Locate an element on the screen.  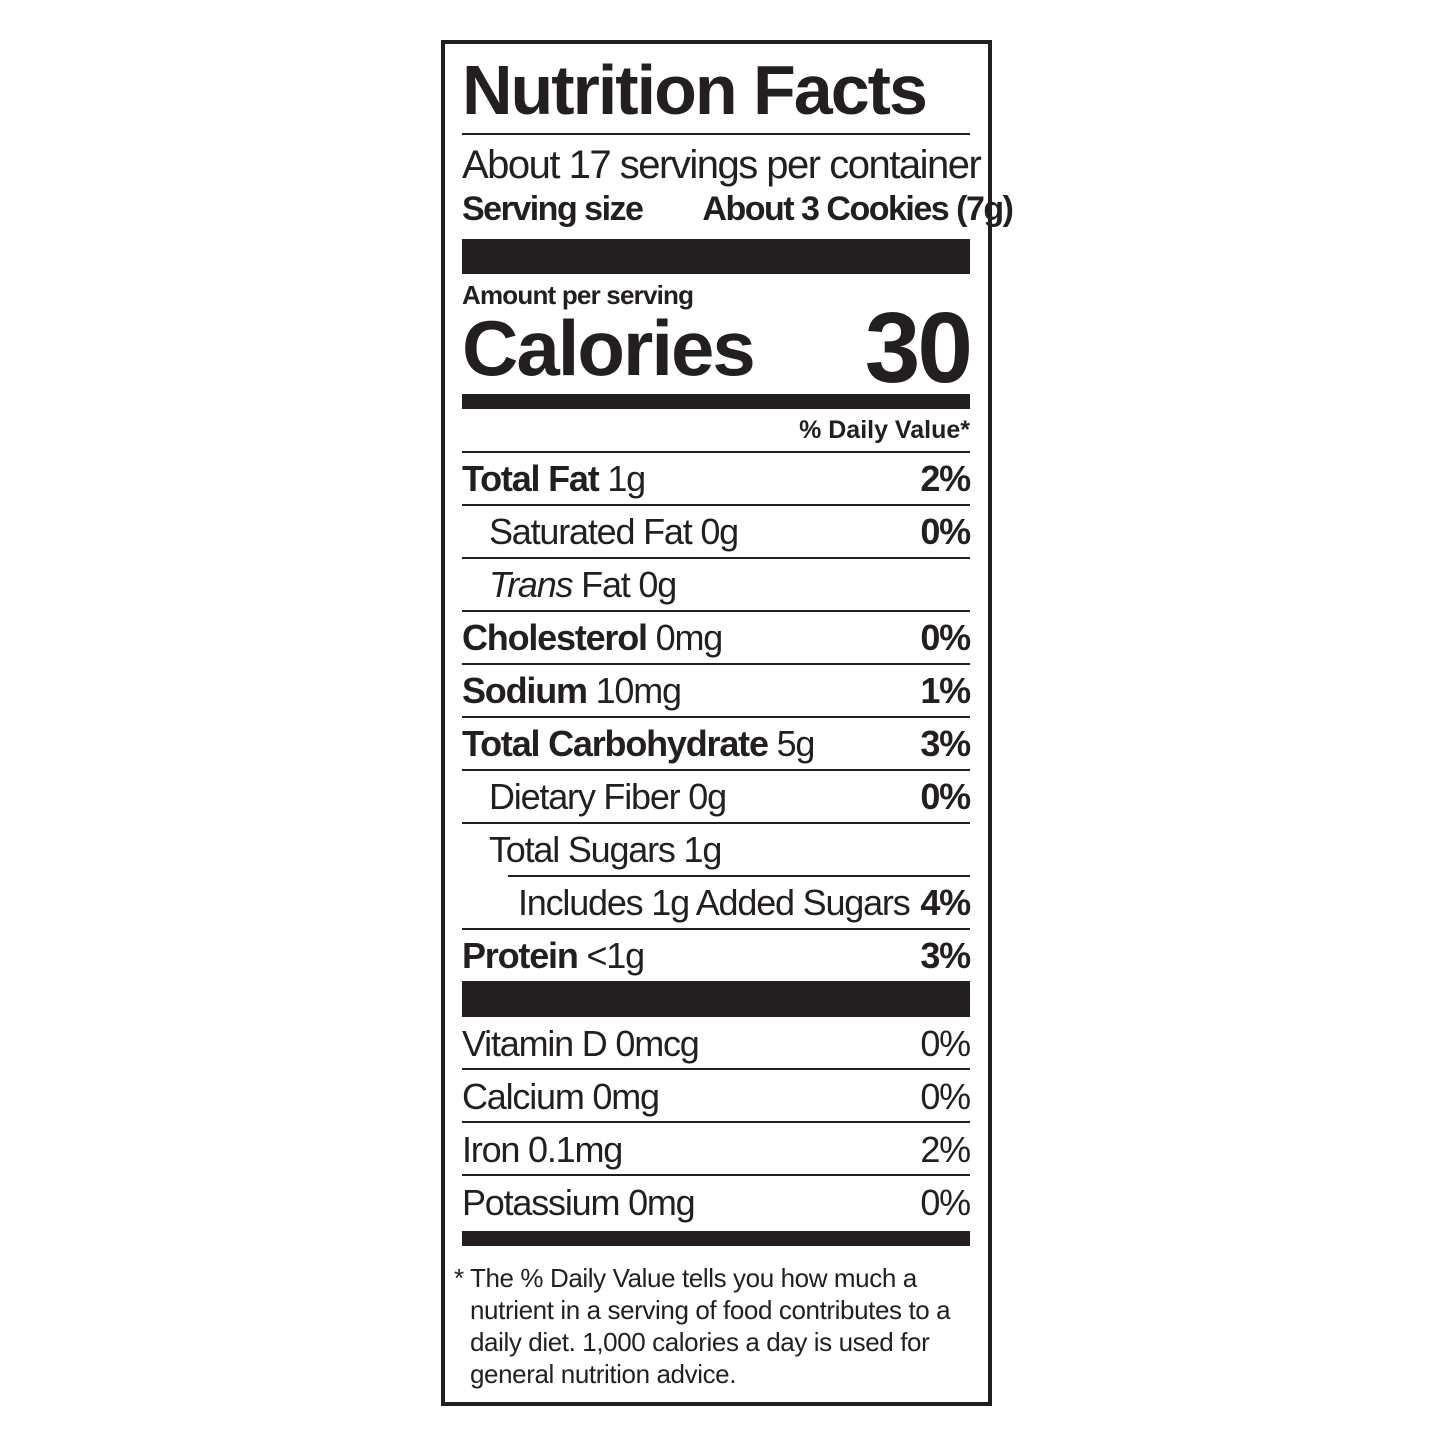
nutrient-amount: 0mg is located at coordinates (689, 637).